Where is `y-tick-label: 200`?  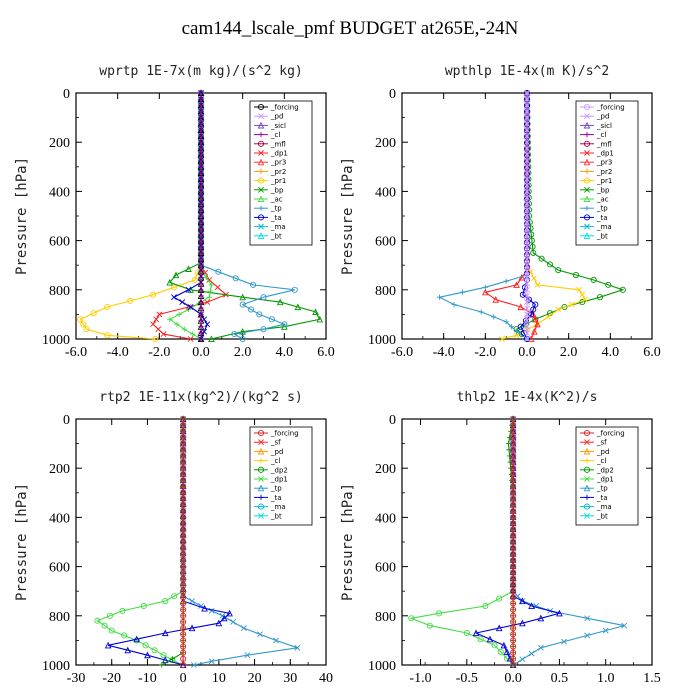
y-tick-label: 200 is located at coordinates (59, 143).